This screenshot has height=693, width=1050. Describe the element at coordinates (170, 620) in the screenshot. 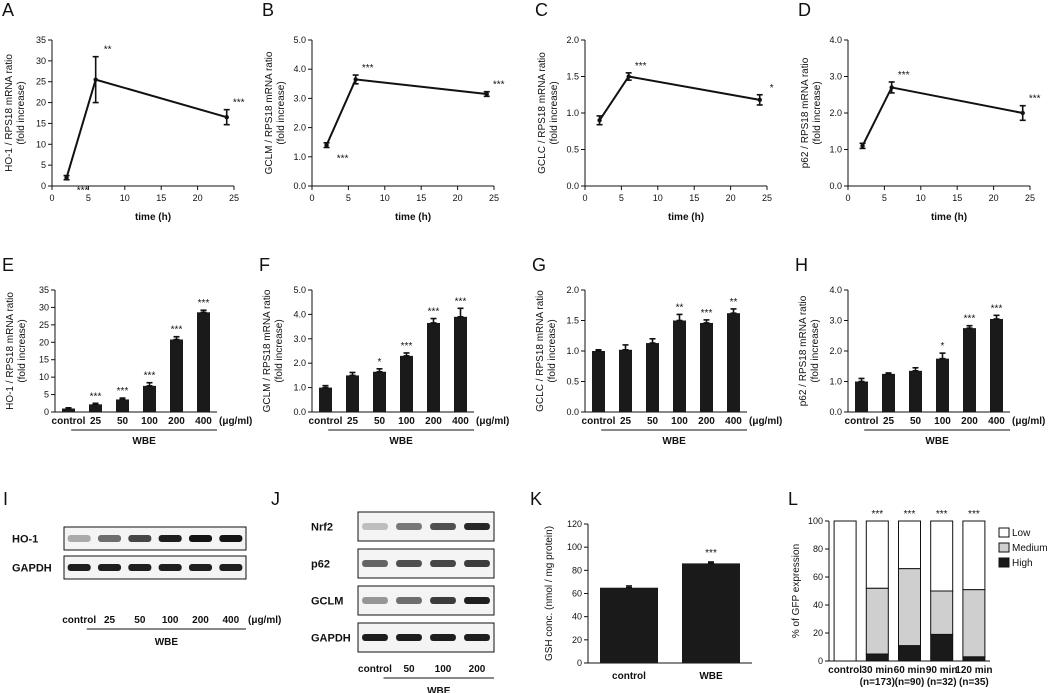

I see `panel-i-lane-label: 100` at that location.